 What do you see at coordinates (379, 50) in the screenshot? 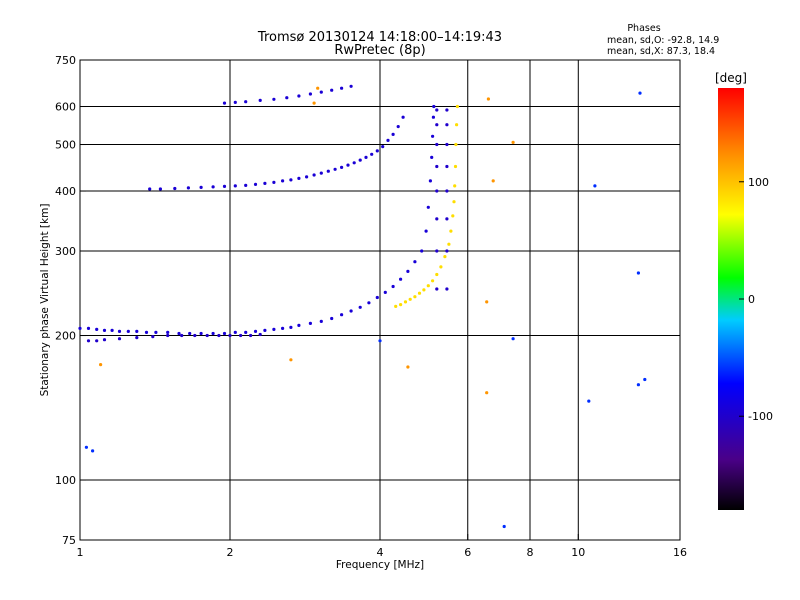
I see `chart-subtitle: RwPretec (8p)` at bounding box center [379, 50].